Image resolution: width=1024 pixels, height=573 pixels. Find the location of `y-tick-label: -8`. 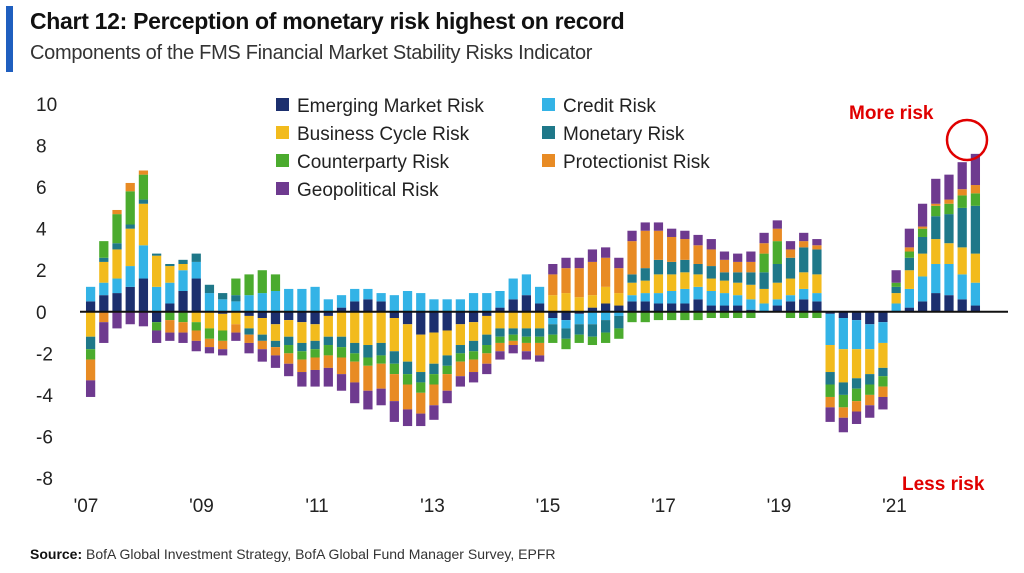

y-tick-label: -8 is located at coordinates (44, 479).